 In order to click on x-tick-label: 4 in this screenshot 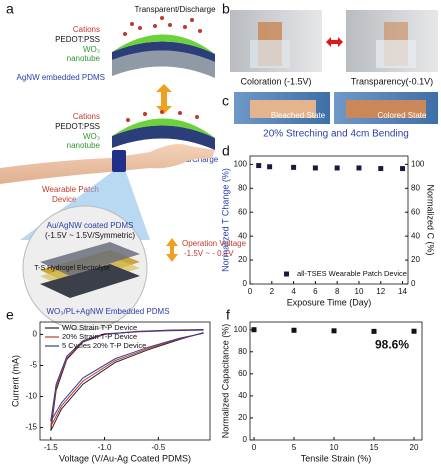, I will do `click(293, 291)`.